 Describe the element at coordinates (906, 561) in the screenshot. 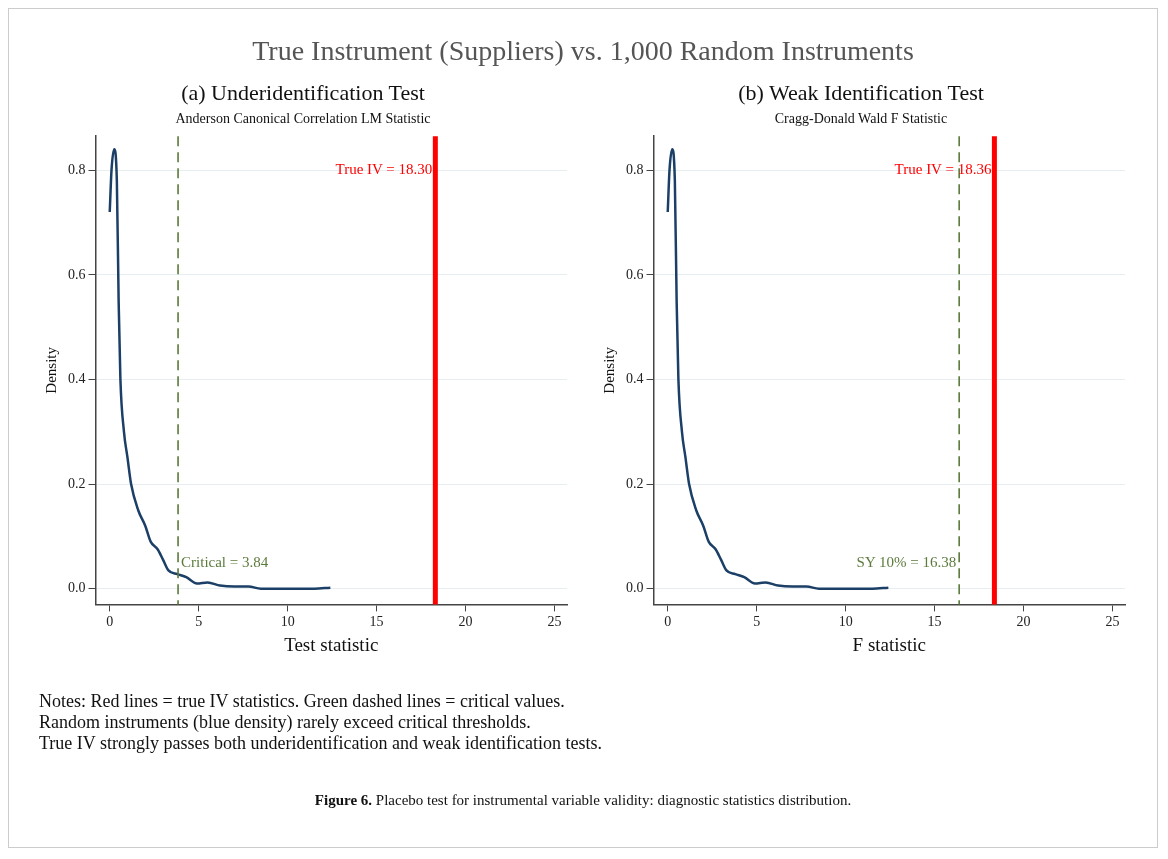

I see `ref-line-label: SY 10% = 16.38` at that location.